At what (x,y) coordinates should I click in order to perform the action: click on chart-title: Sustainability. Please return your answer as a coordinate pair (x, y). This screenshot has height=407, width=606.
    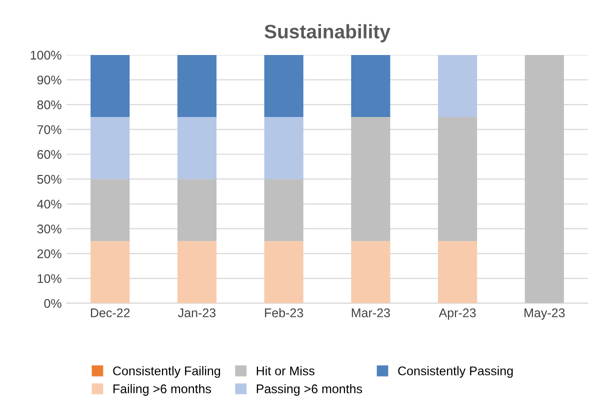
    Looking at the image, I should click on (327, 33).